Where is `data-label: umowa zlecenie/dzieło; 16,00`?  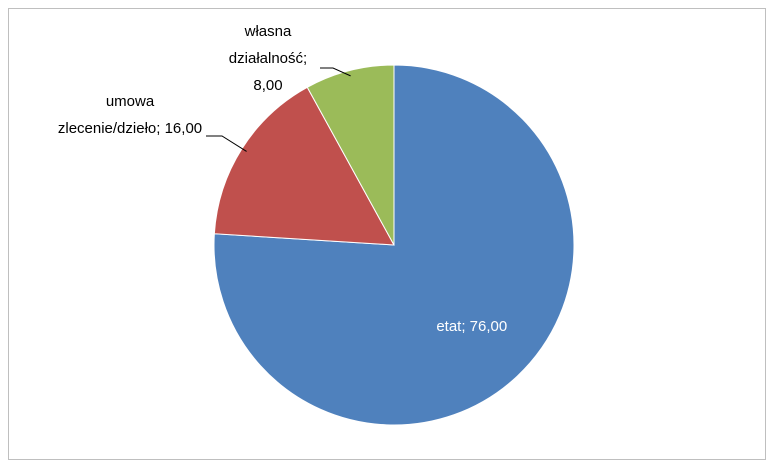 data-label: umowa zlecenie/dzieło; 16,00 is located at coordinates (130, 115).